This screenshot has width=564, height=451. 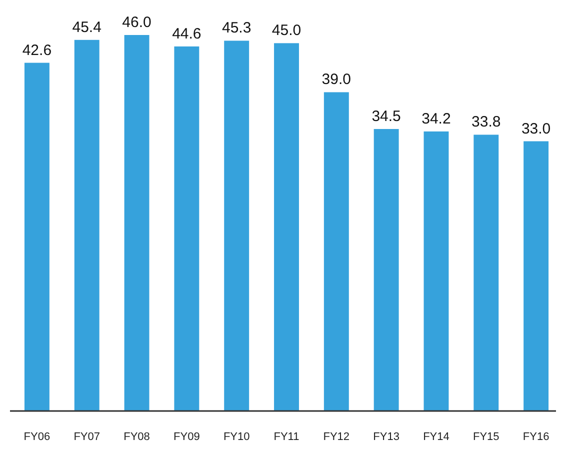 What do you see at coordinates (87, 27) in the screenshot?
I see `data-label: 45.4` at bounding box center [87, 27].